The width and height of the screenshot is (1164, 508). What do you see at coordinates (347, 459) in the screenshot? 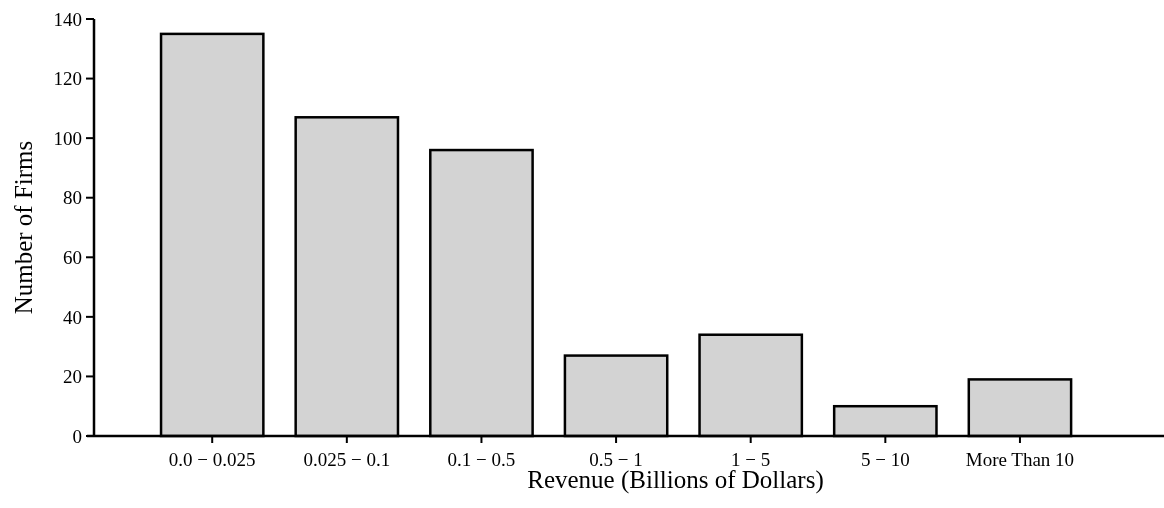
I see `x-tick-label: 0.025 − 0.1` at bounding box center [347, 459].